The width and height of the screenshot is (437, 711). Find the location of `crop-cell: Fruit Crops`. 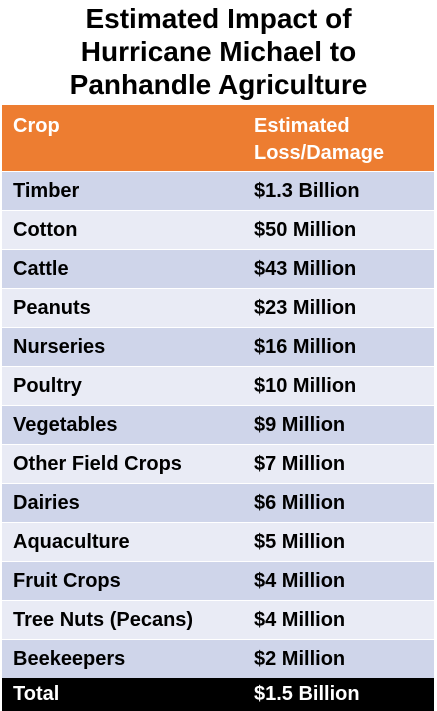

crop-cell: Fruit Crops is located at coordinates (67, 581).